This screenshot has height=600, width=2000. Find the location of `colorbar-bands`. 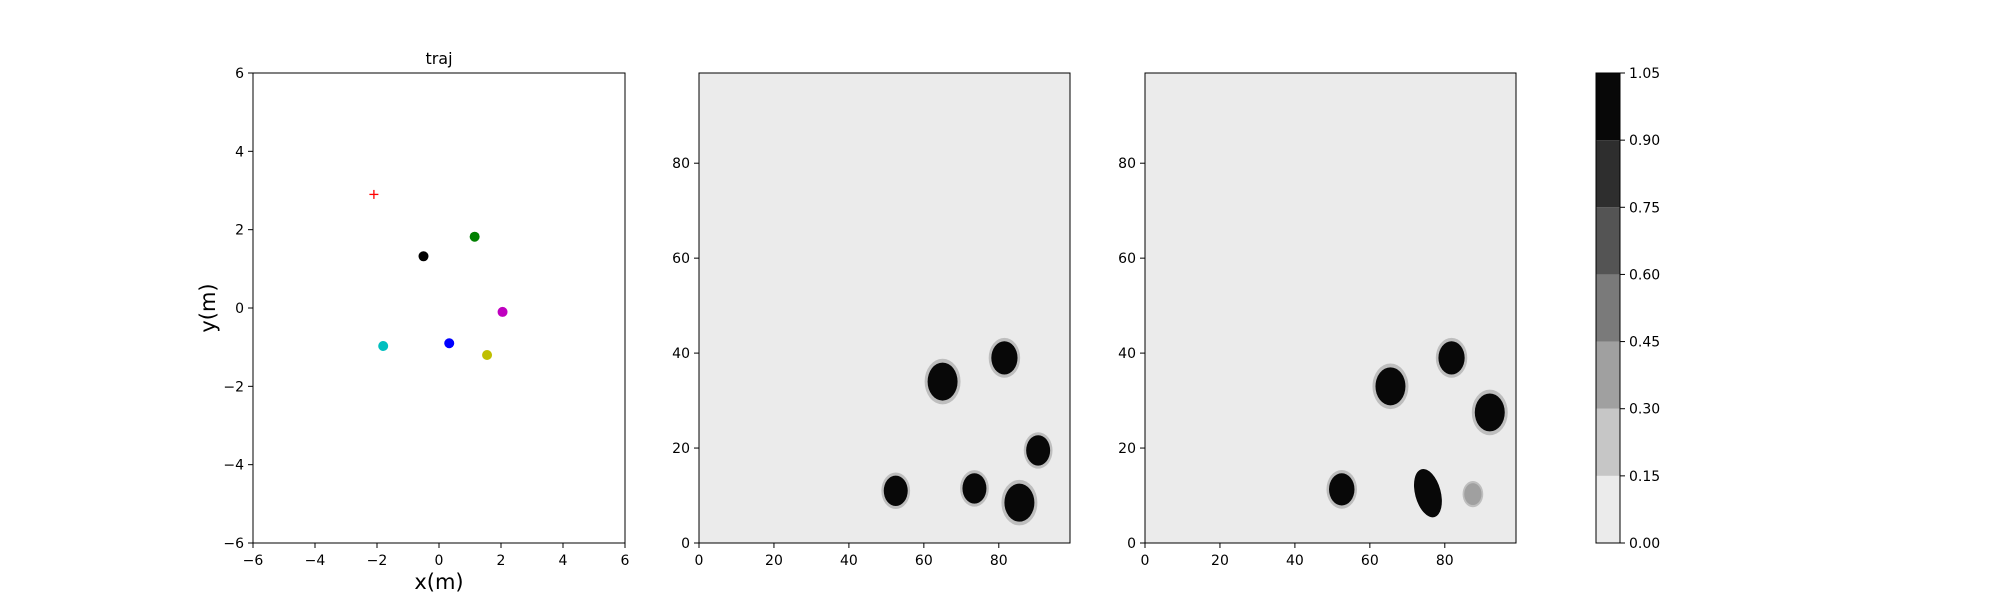

colorbar-bands is located at coordinates (1608, 308).